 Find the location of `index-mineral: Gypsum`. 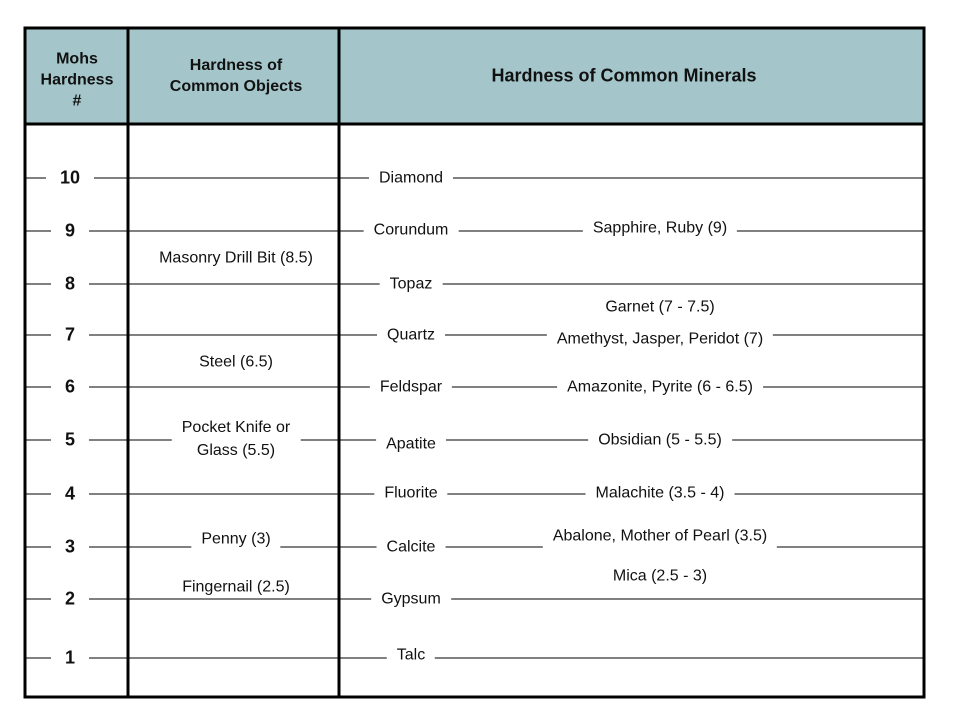

index-mineral: Gypsum is located at coordinates (411, 599).